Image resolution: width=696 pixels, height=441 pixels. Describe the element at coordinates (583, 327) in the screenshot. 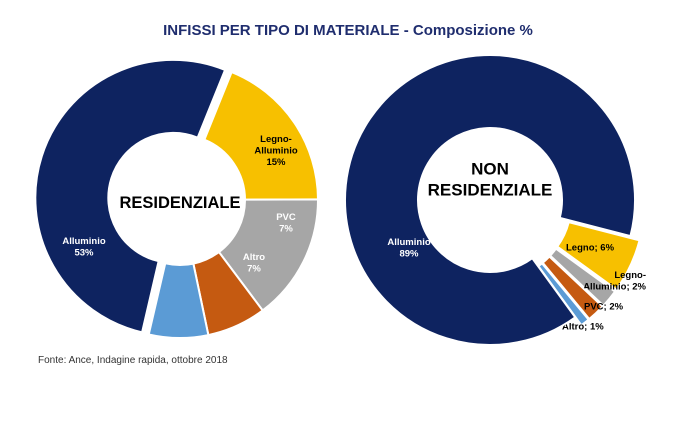

I see `data-label-altro: Altro; 1%` at that location.